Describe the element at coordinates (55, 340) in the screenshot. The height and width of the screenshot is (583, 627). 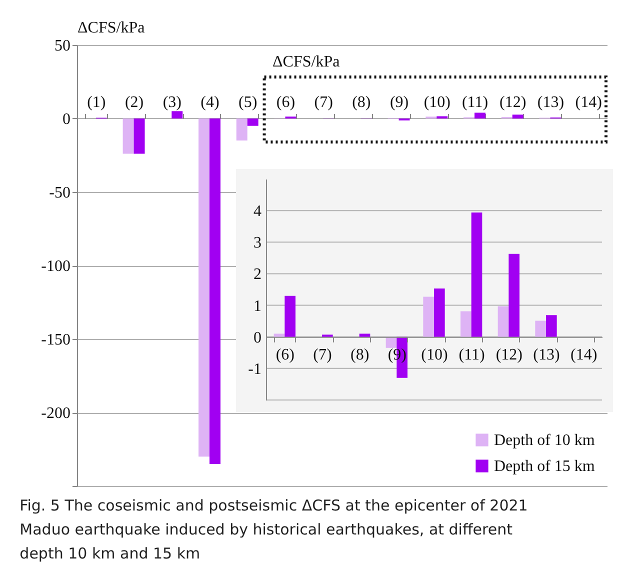
I see `y-tick-label: -150` at that location.